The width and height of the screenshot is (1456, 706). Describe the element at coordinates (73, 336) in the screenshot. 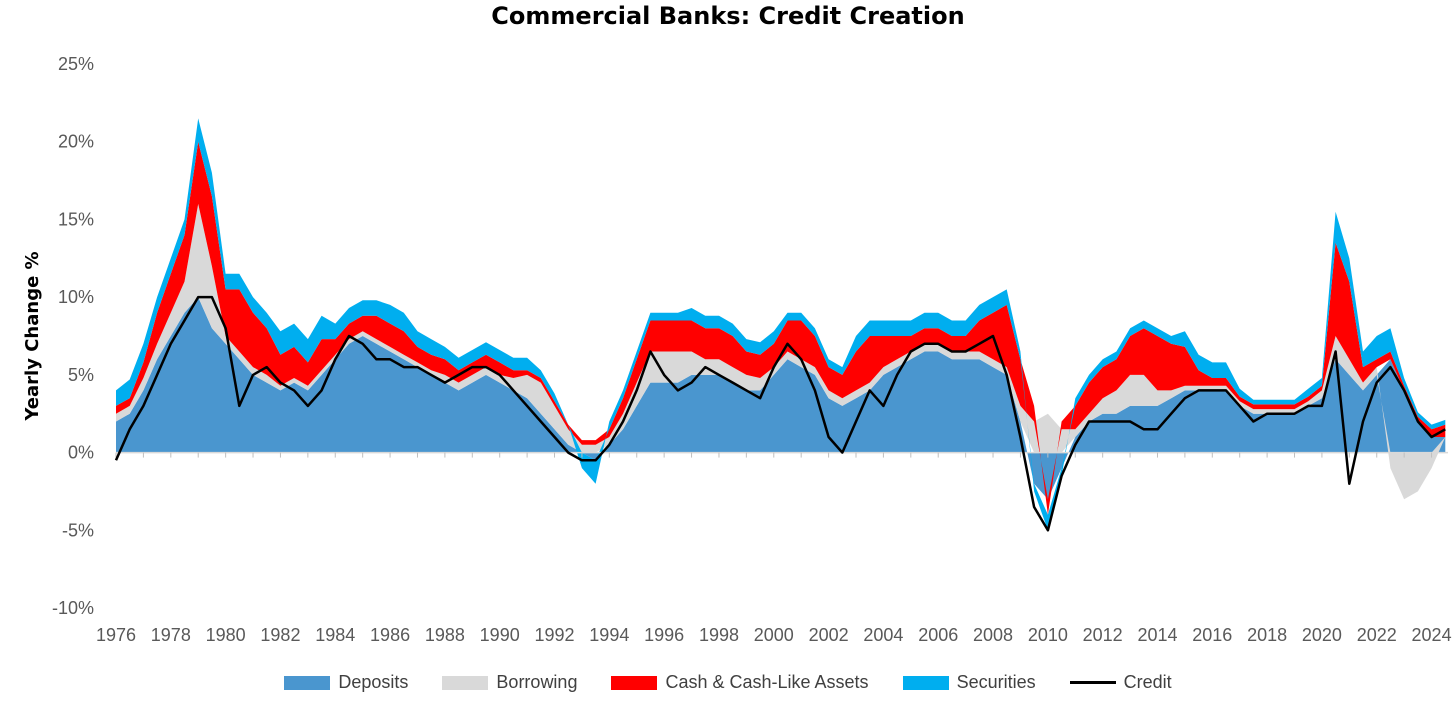

I see `y-axis: -10% -5% 0% 5% 10% 15% 20% 25%` at that location.